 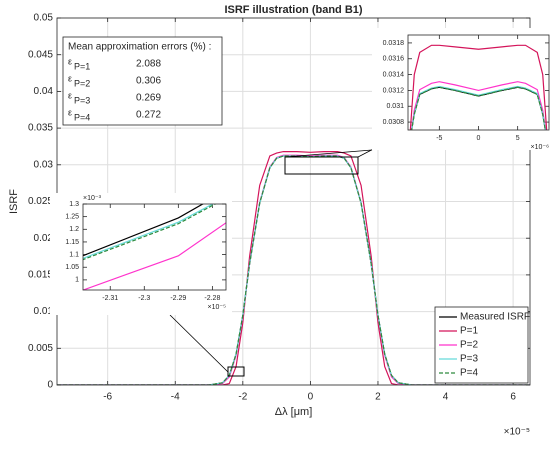 What do you see at coordinates (72, 216) in the screenshot?
I see `y-tick-label: 1.25` at bounding box center [72, 216].